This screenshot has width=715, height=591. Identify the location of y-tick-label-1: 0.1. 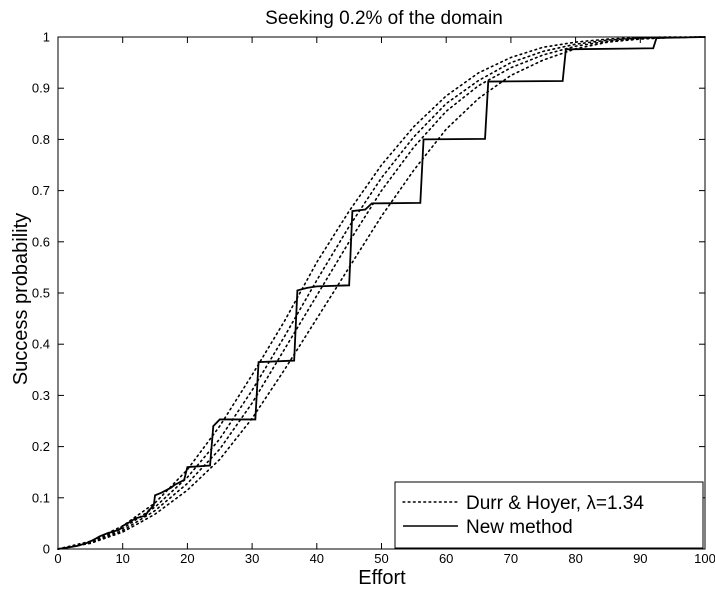
(41, 497).